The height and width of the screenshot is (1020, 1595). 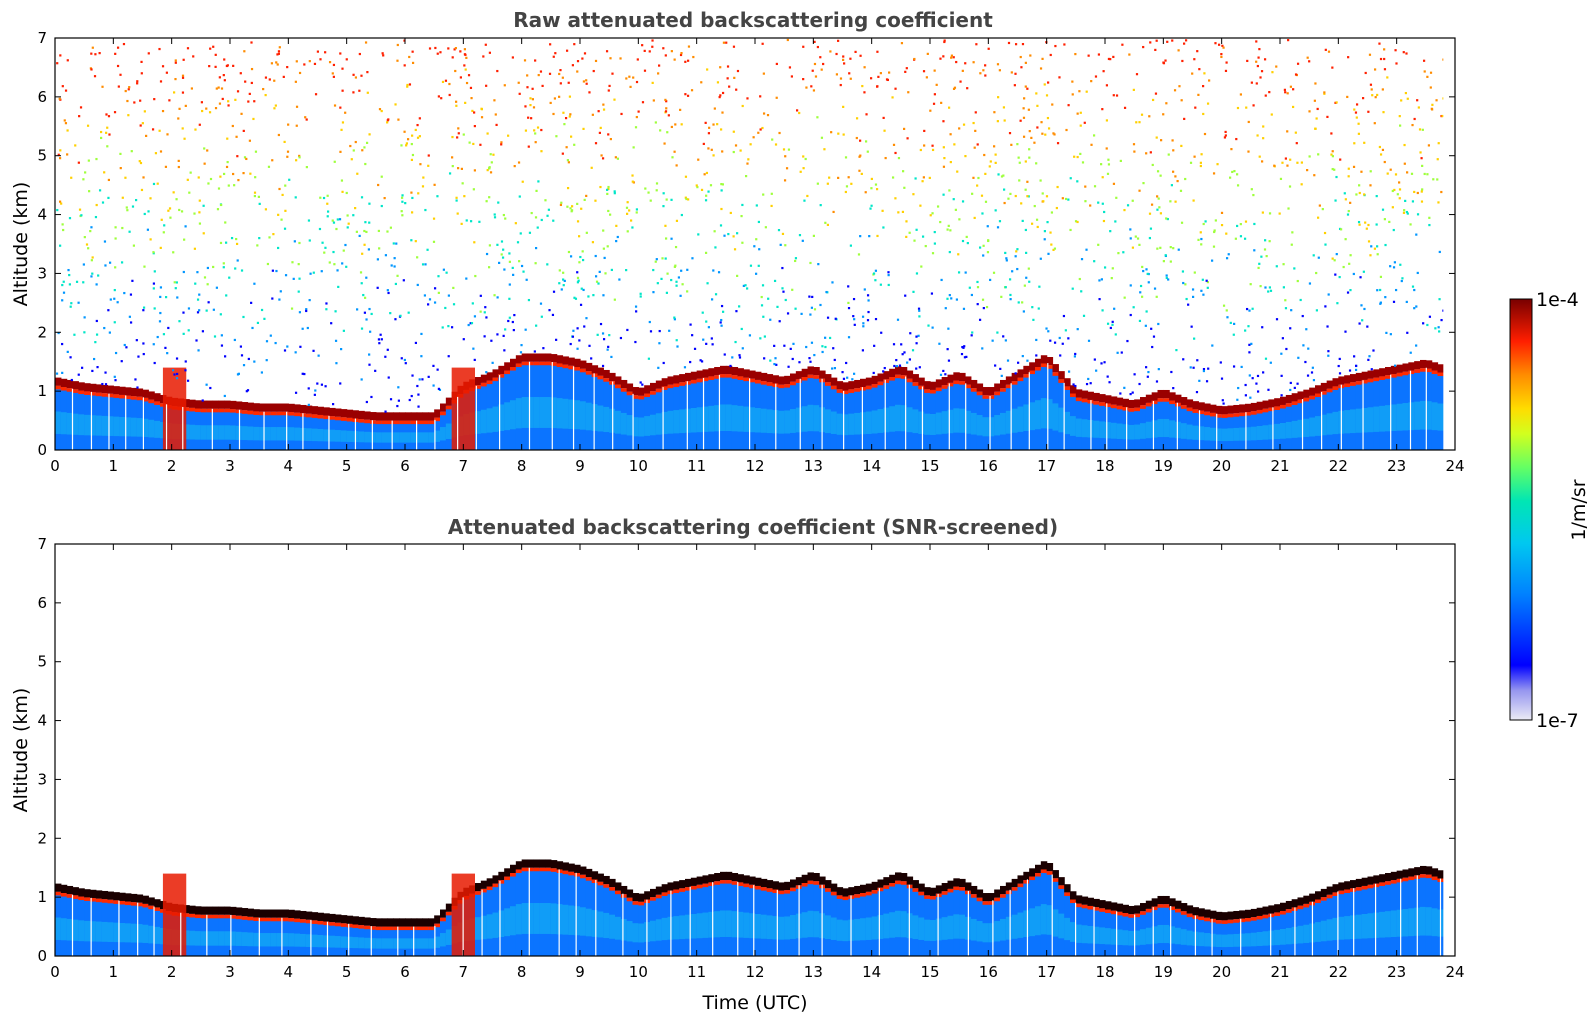 What do you see at coordinates (42, 156) in the screenshot?
I see `y-tick-label: 5` at bounding box center [42, 156].